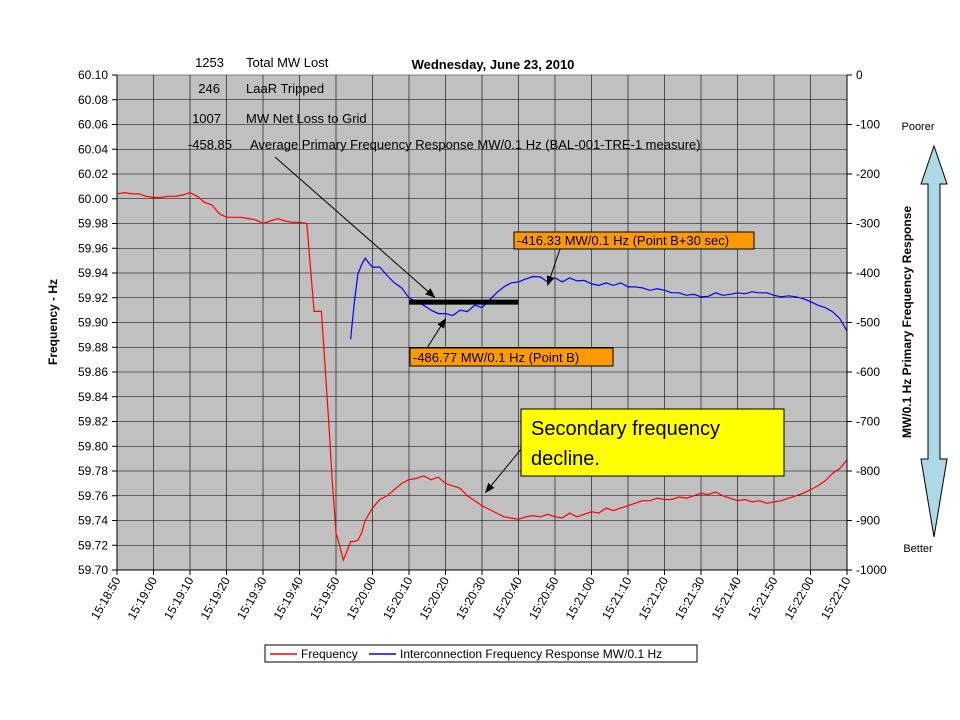 Image resolution: width=960 pixels, height=720 pixels. I want to click on y-tick-label: 59.94, so click(93, 273).